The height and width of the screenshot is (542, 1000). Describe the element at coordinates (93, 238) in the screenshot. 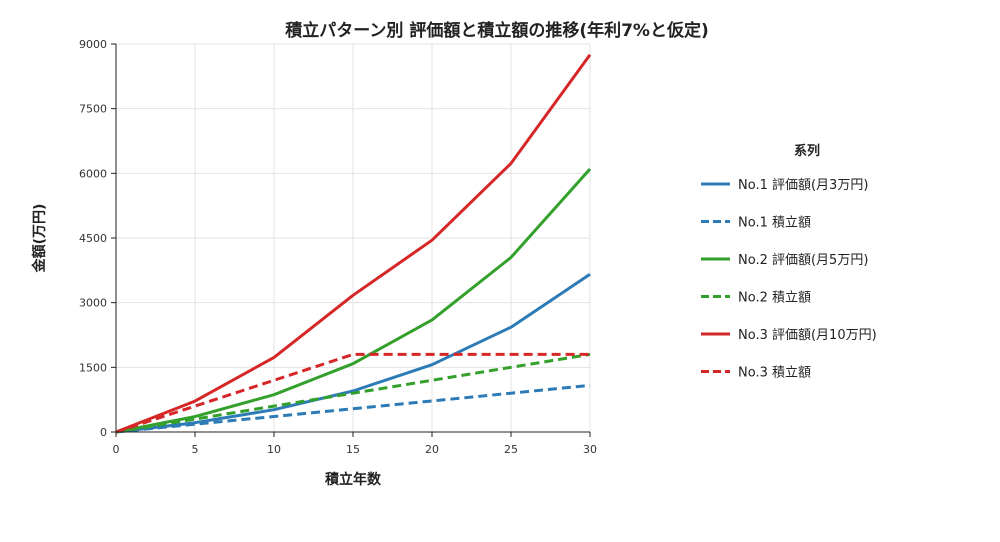

I see `y-tick-label: 4500` at that location.